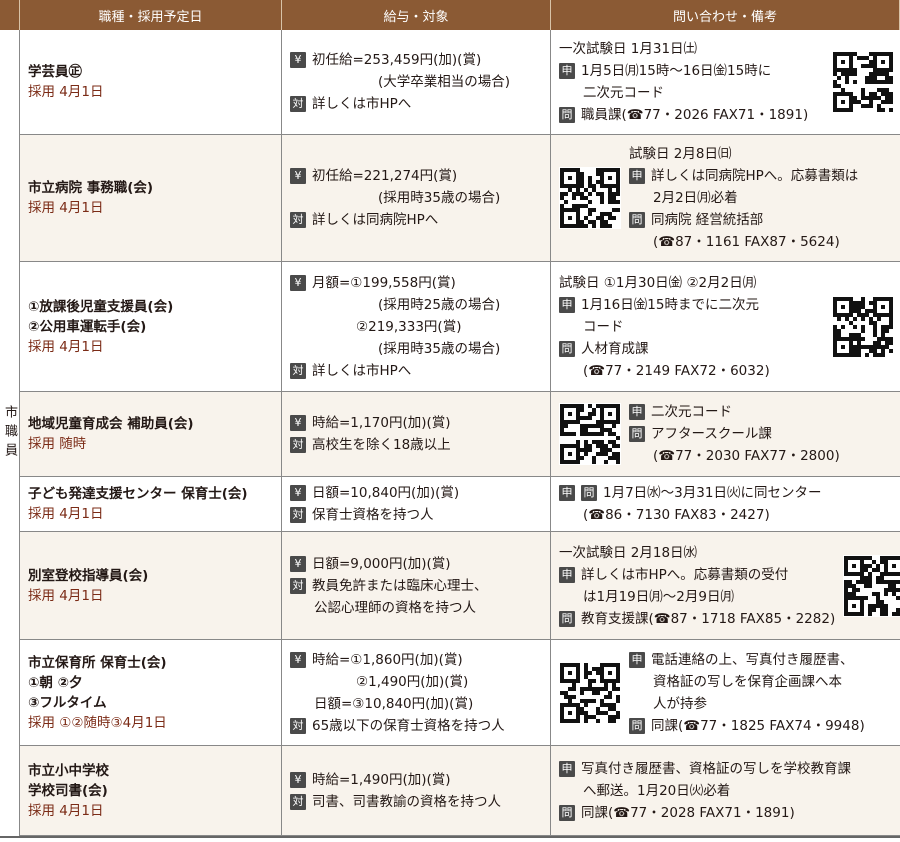 This screenshot has height=842, width=900. Describe the element at coordinates (397, 60) in the screenshot. I see `line-text: 初任給=253,459円(加)(賞)` at that location.